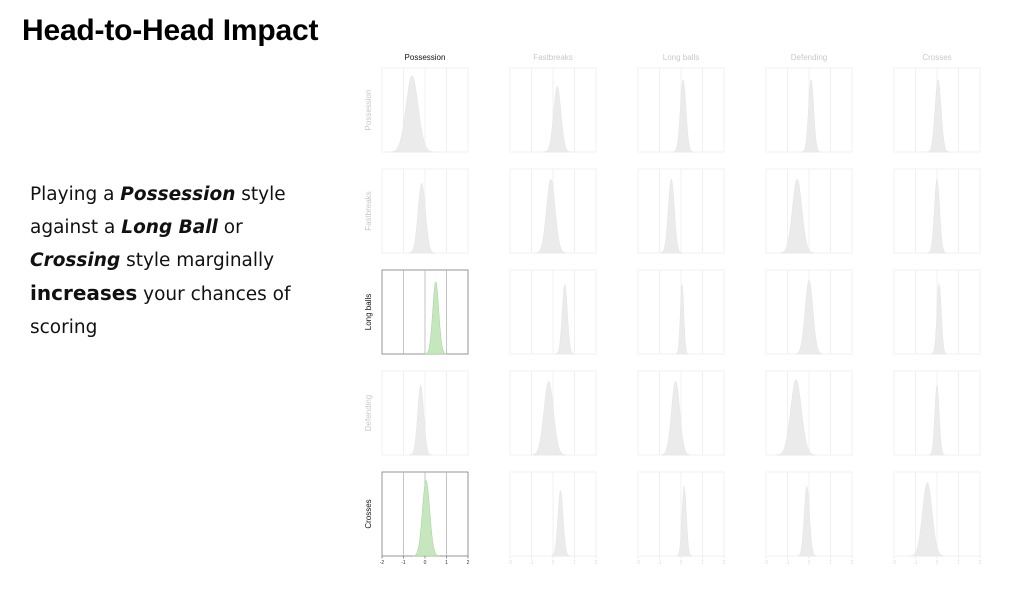 The image size is (1024, 593). I want to click on row-label: Fastbreaks, so click(368, 211).